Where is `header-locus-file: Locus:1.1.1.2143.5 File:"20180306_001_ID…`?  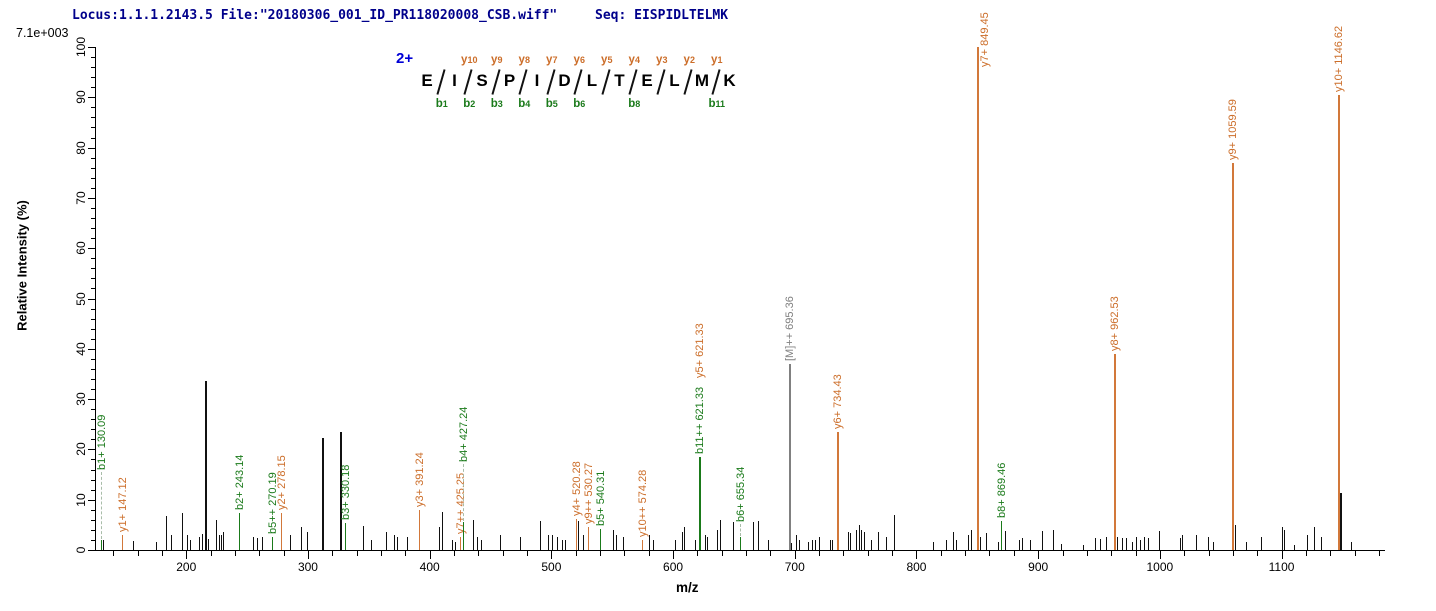 header-locus-file: Locus:1.1.1.2143.5 File:"20180306_001_ID… is located at coordinates (315, 15).